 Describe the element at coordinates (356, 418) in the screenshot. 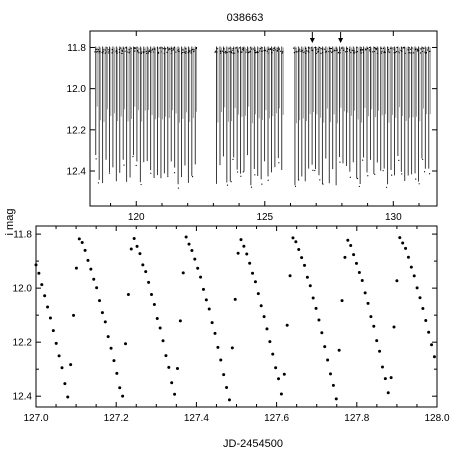

I see `bottom-x-tick-label: 127.8` at that location.